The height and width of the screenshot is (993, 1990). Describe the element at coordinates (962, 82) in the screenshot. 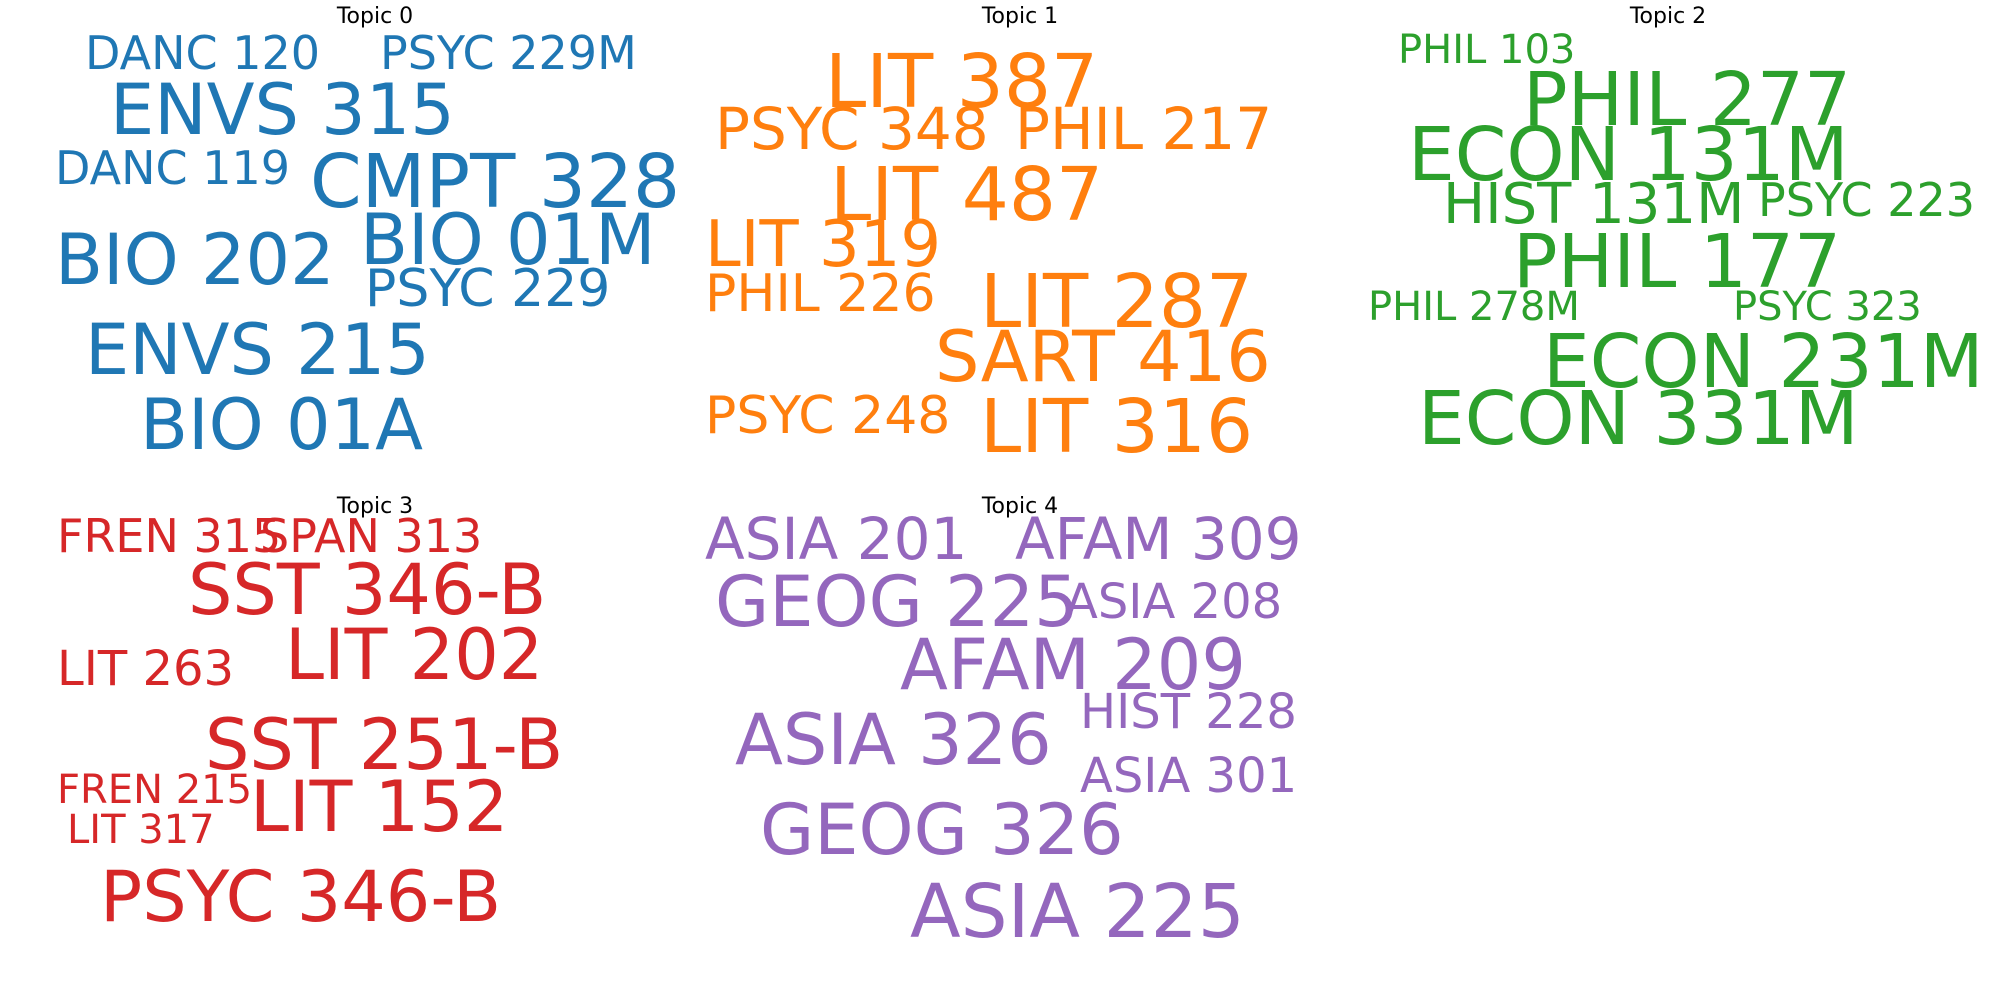

I see `word: LIT 387` at that location.